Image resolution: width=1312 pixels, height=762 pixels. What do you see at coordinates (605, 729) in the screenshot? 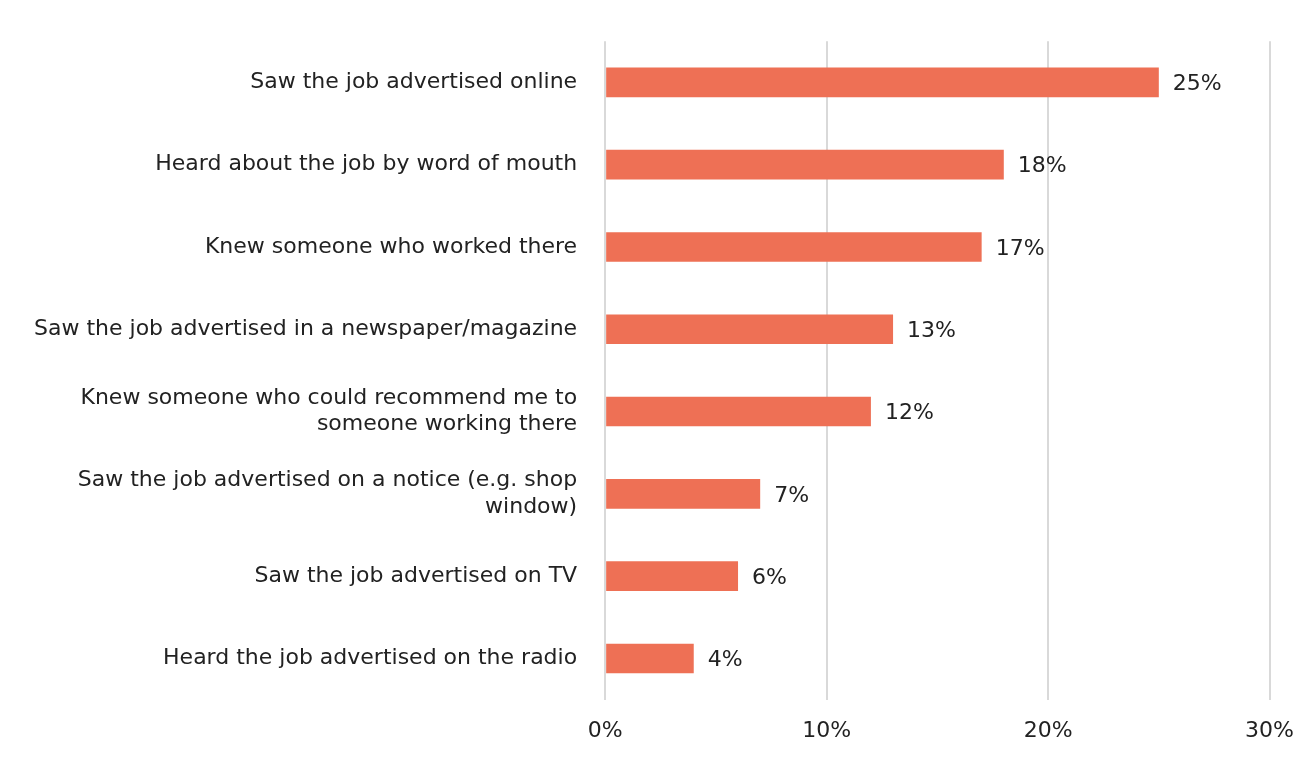
I see `x-tick-label: 0%` at bounding box center [605, 729].